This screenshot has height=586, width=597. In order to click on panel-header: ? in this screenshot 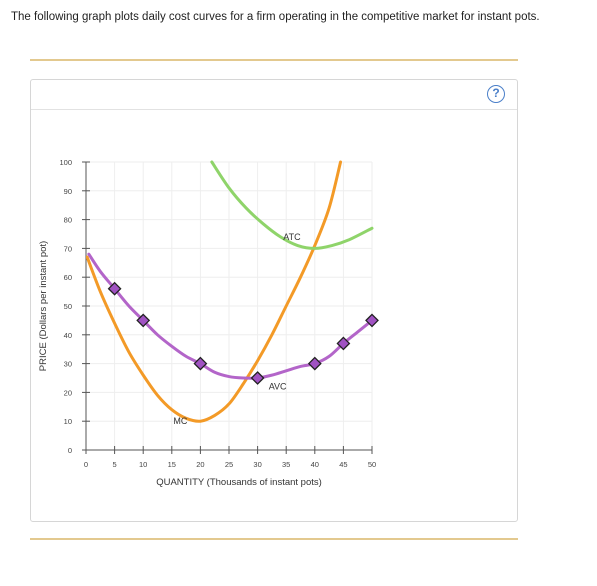, I will do `click(274, 95)`.